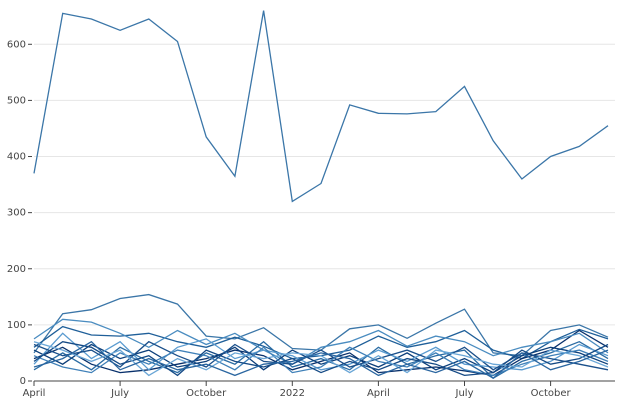 The height and width of the screenshot is (400, 640). Describe the element at coordinates (16, 269) in the screenshot. I see `y-tick-label: 200` at that location.